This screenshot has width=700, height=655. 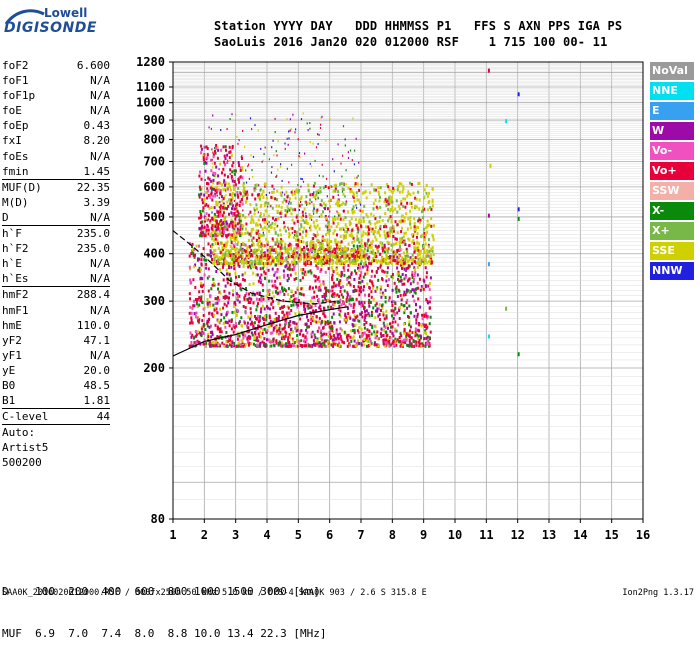 I want to click on param-row: yF1 N/A, so click(x=56, y=355).